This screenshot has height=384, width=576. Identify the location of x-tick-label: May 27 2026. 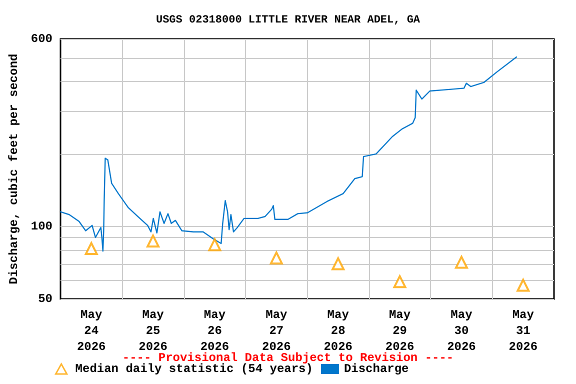
(276, 331).